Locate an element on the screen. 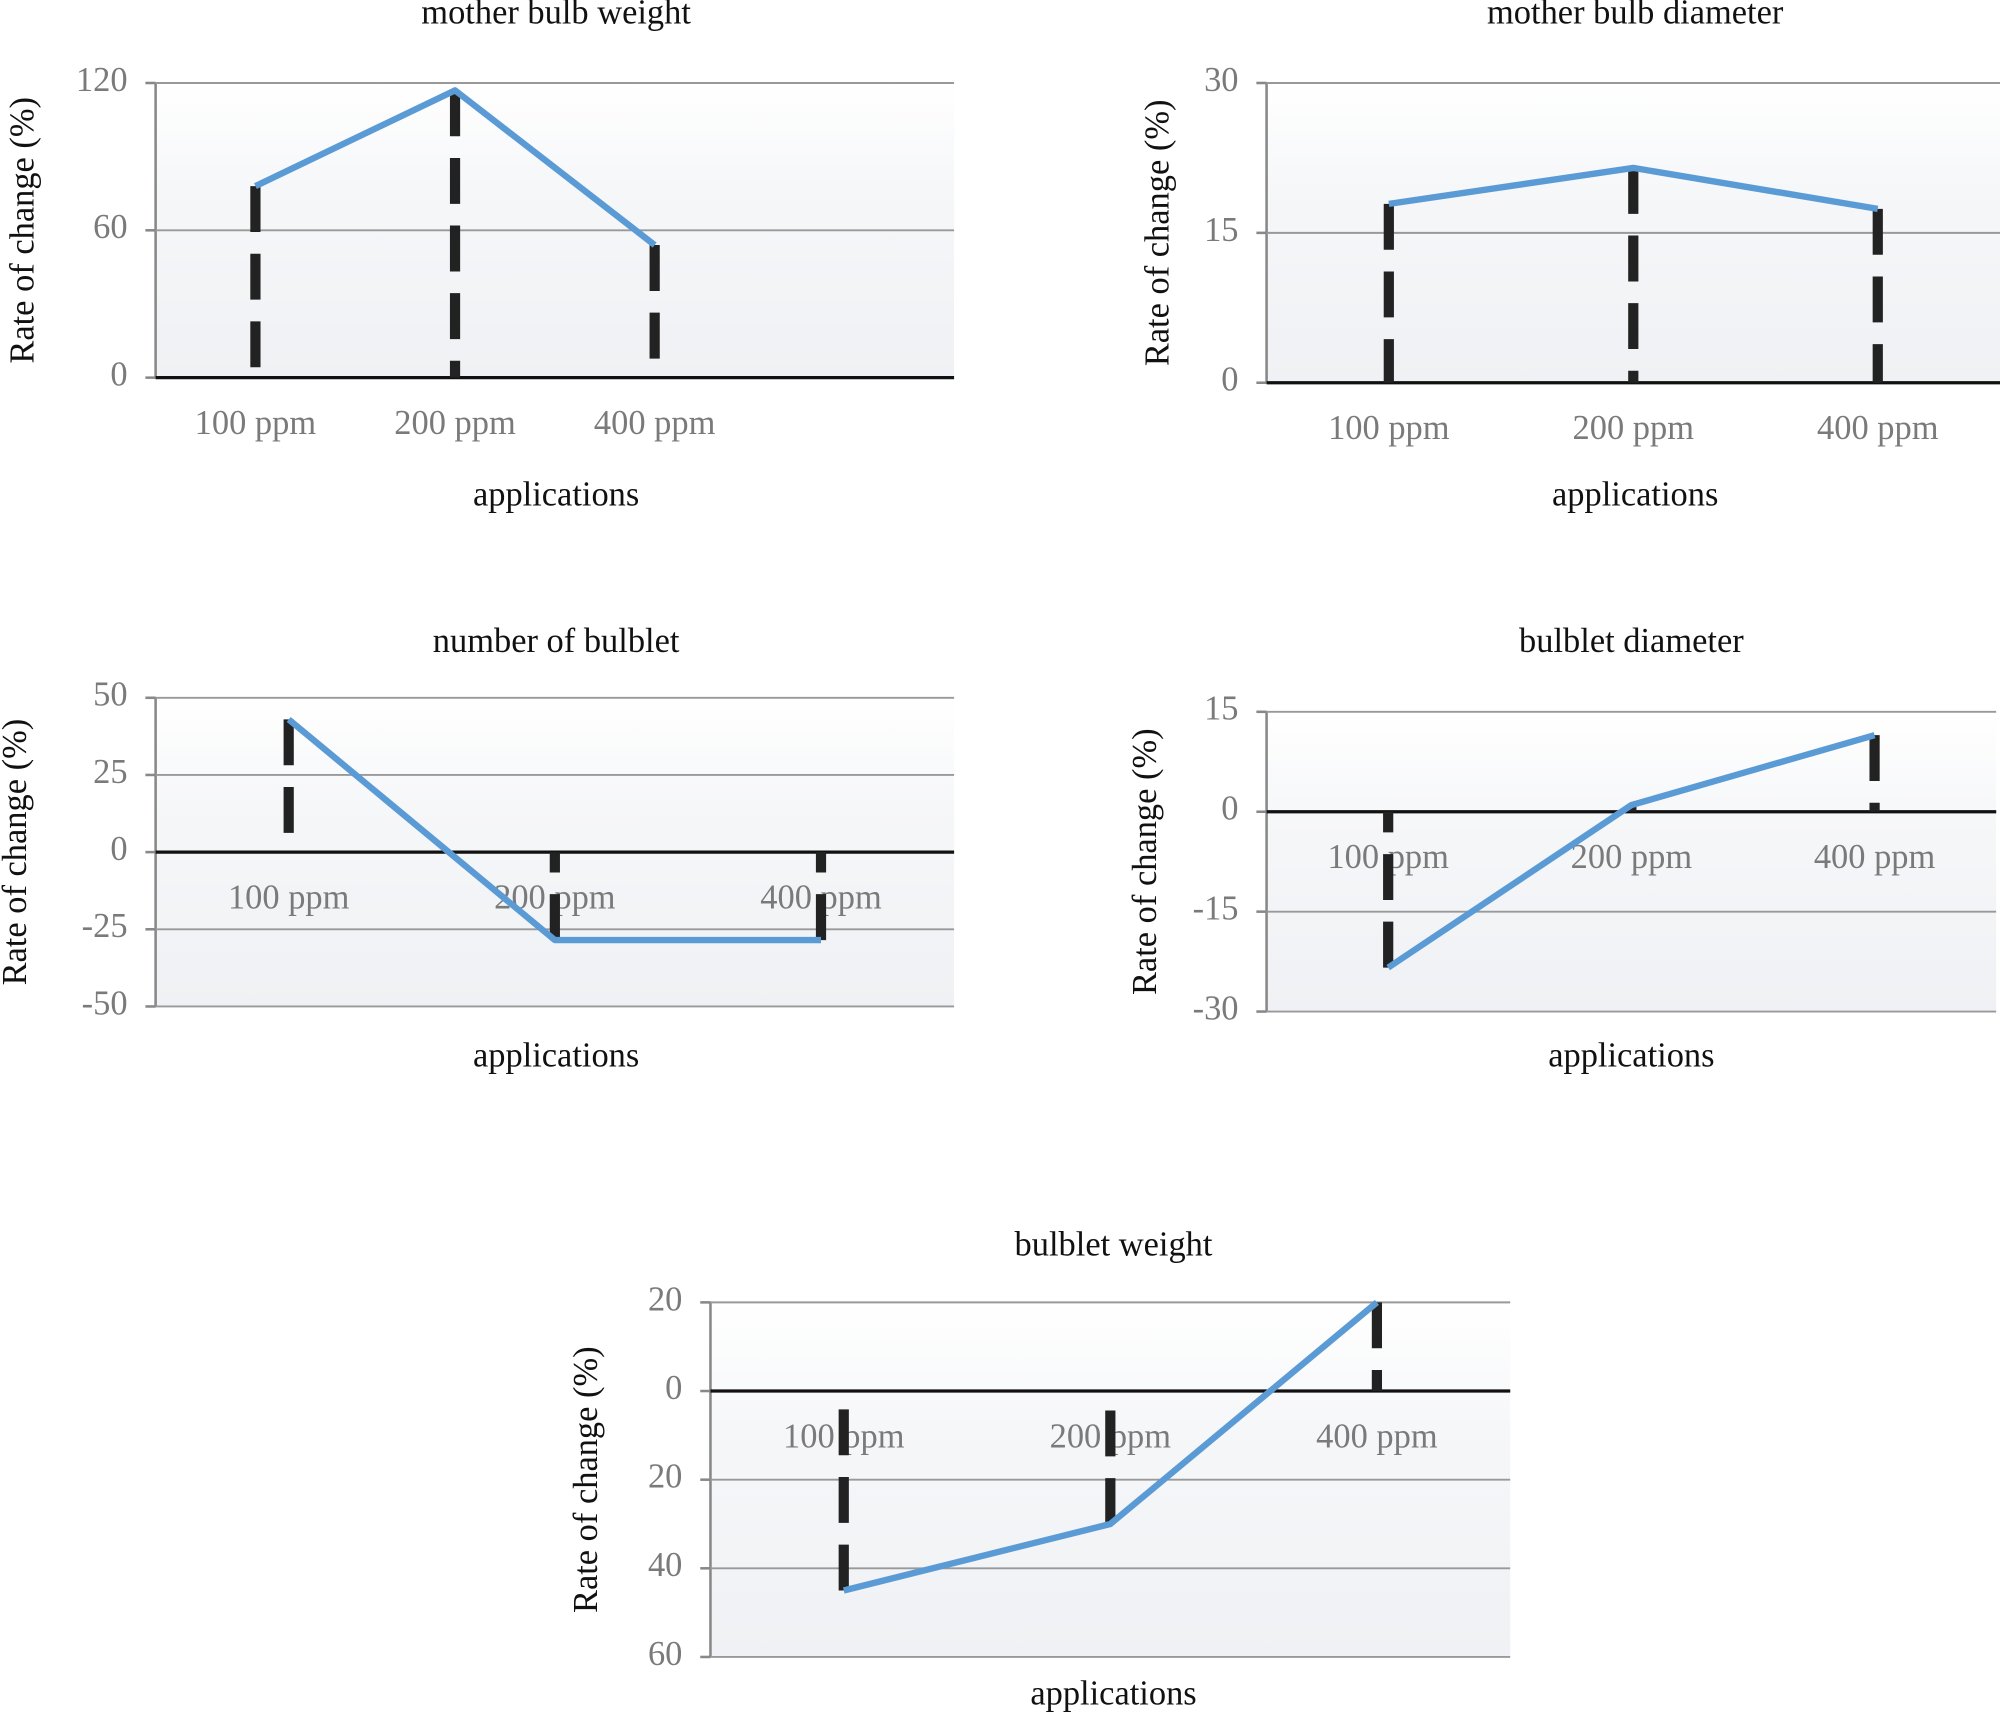 The width and height of the screenshot is (2000, 1717). y-tick-label: 25 is located at coordinates (110, 772).